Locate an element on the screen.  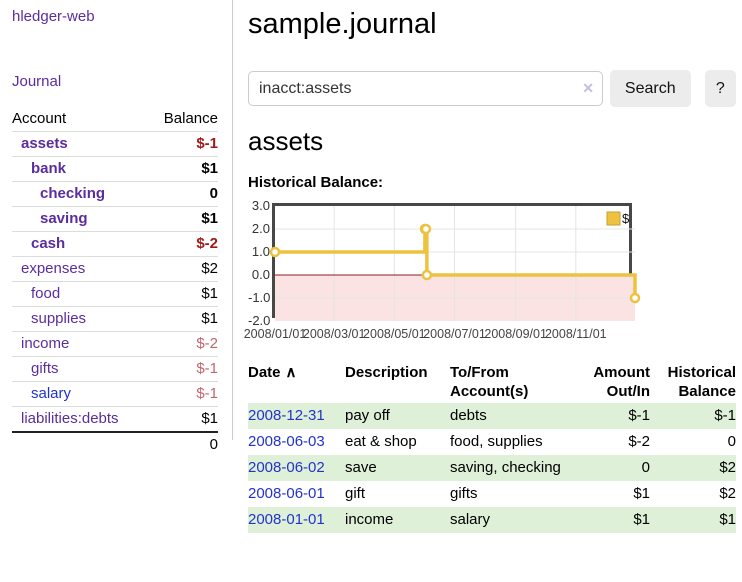
account-row: assets $-1 is located at coordinates (115, 144).